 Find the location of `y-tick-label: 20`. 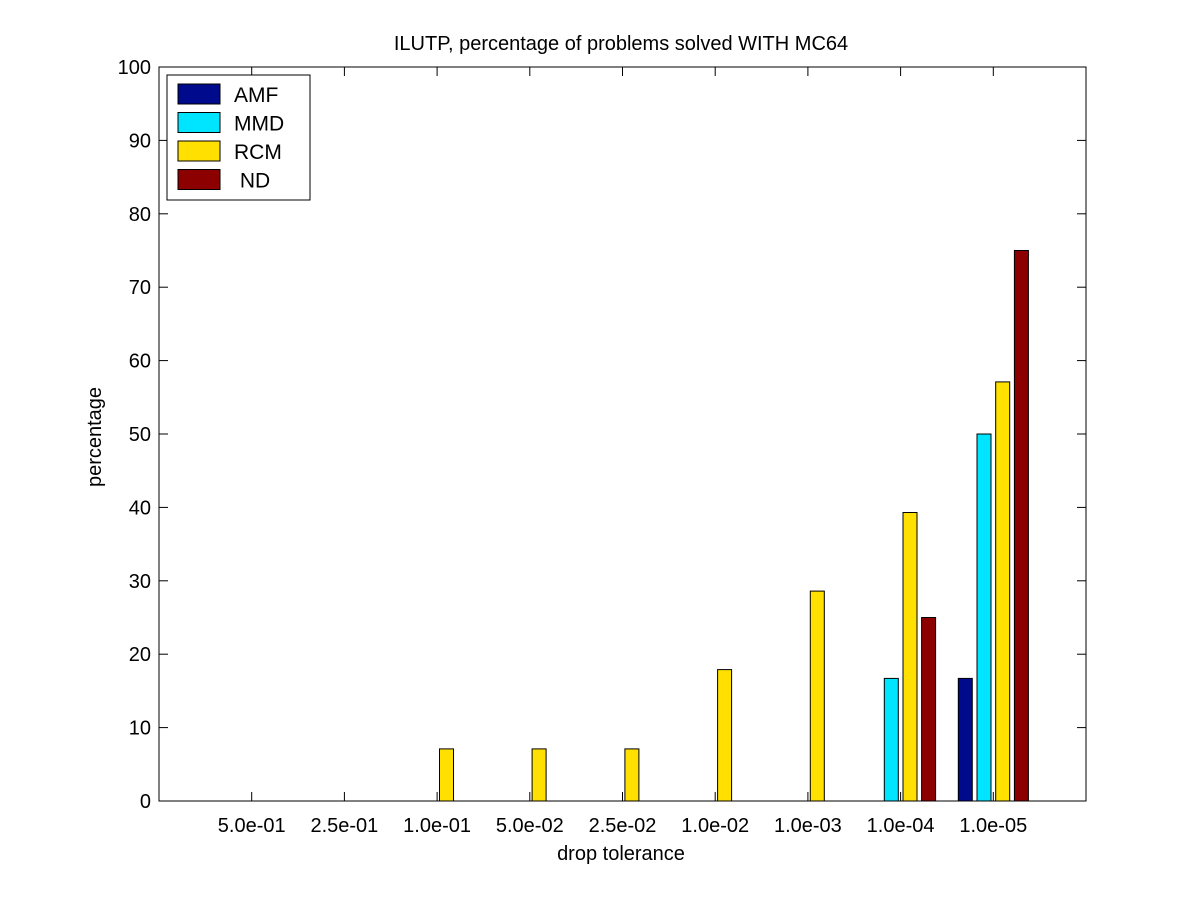

y-tick-label: 20 is located at coordinates (140, 655).